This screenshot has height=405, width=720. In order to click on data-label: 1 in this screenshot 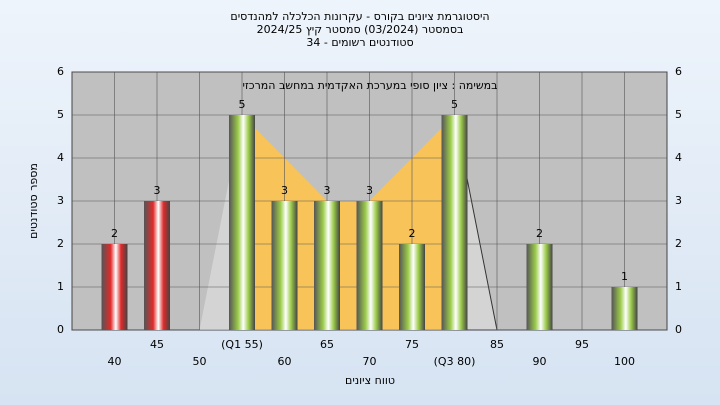, I will do `click(624, 276)`.